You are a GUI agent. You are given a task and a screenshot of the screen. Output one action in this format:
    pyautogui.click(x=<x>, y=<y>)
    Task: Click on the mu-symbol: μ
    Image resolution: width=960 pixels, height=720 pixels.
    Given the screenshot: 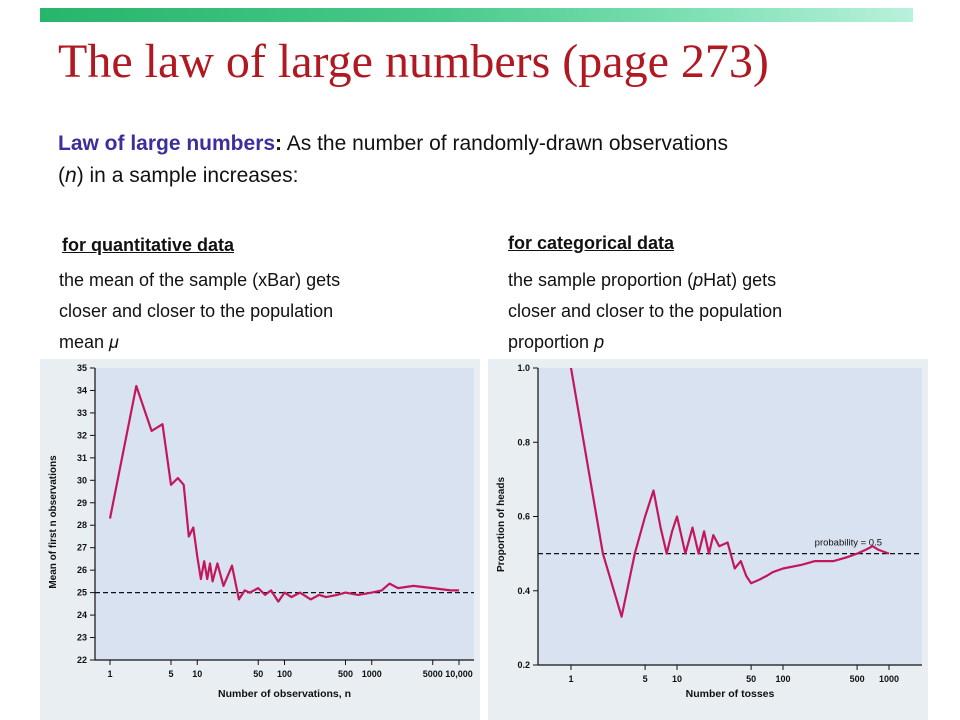 What is the action you would take?
    pyautogui.click(x=114, y=342)
    